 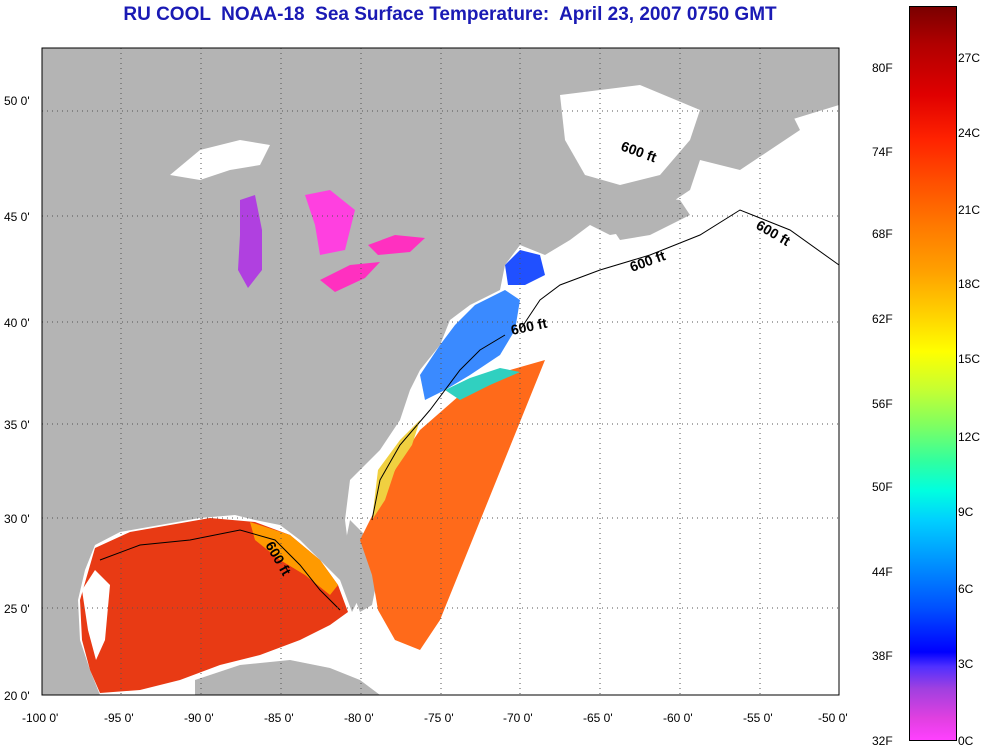 What do you see at coordinates (630, 135) in the screenshot?
I see `gulf-st-lawrence` at bounding box center [630, 135].